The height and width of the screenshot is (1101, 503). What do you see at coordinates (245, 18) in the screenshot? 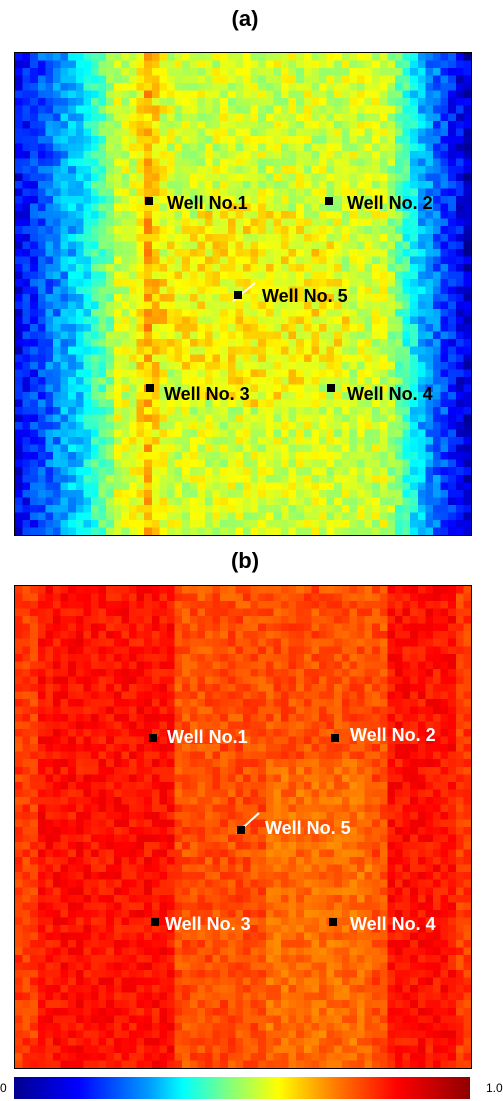
I see `panel-a-label: (a)` at bounding box center [245, 18].